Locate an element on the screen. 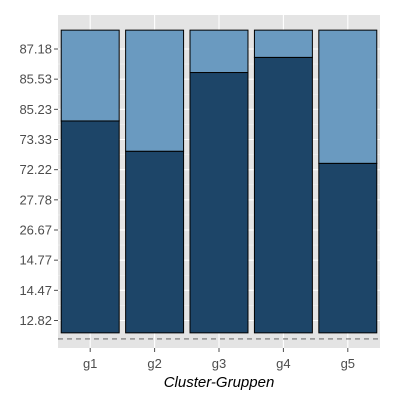 Image resolution: width=400 pixels, height=400 pixels. y-tick-label: 85.53 is located at coordinates (35, 79).